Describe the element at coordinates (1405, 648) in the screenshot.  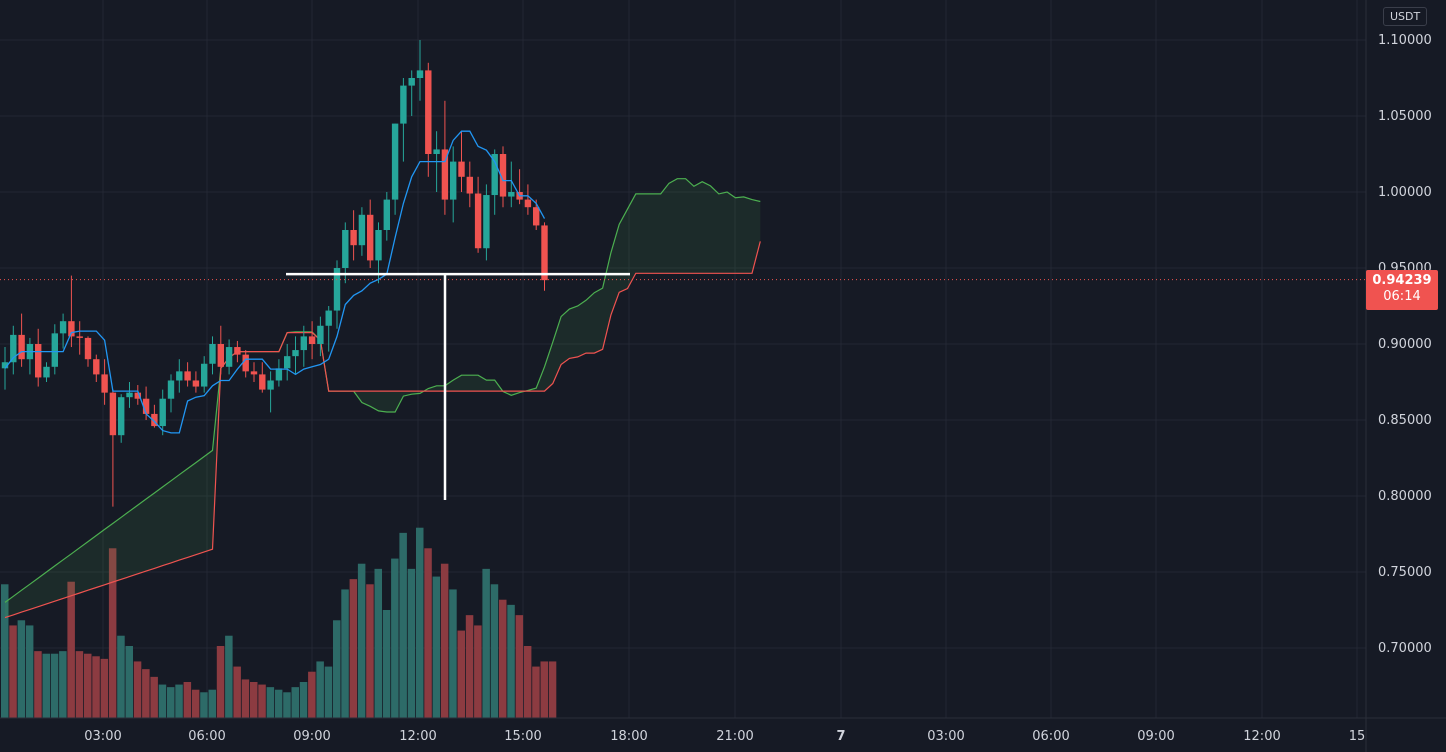
I see `y-tick-label: 0.70000` at that location.